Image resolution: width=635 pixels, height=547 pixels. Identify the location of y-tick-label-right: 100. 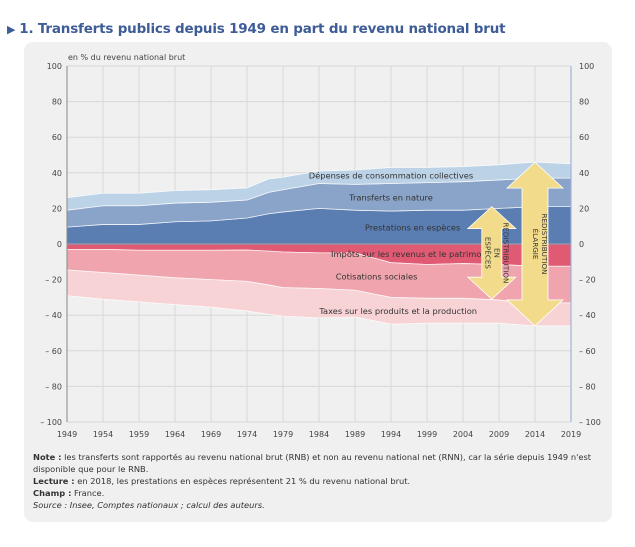
(586, 66).